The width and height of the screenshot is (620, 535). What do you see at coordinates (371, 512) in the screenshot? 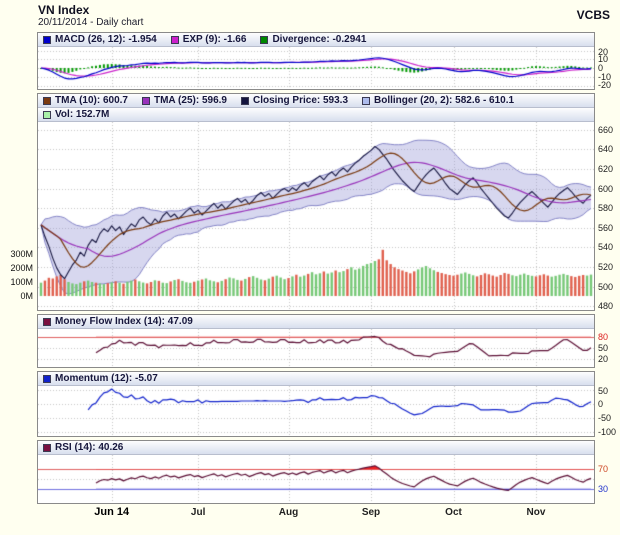
I see `x-axis-month-label: Sep` at bounding box center [371, 512].